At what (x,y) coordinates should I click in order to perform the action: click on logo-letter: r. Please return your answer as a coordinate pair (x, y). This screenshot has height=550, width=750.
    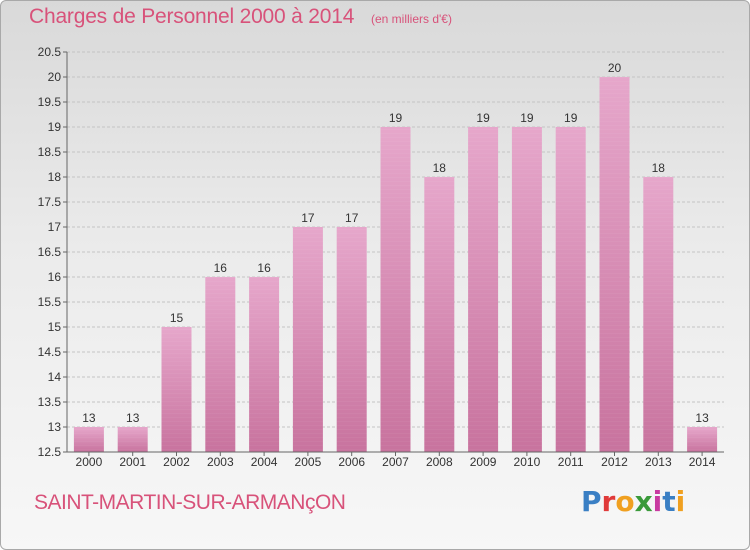
    Looking at the image, I should click on (608, 501).